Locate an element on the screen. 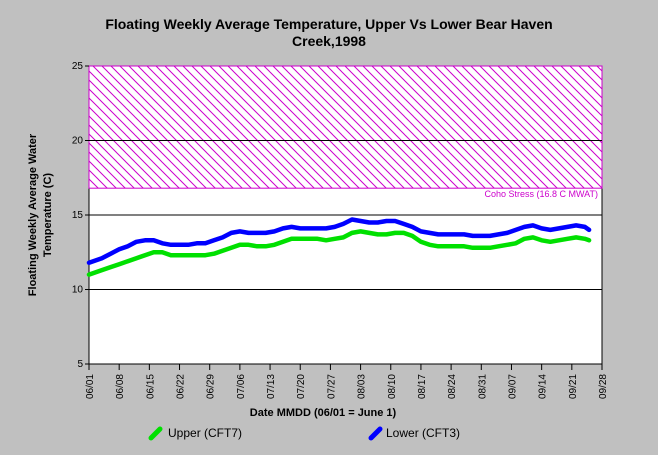 The height and width of the screenshot is (455, 658). x-tick-label-0: 06/01 is located at coordinates (90, 386).